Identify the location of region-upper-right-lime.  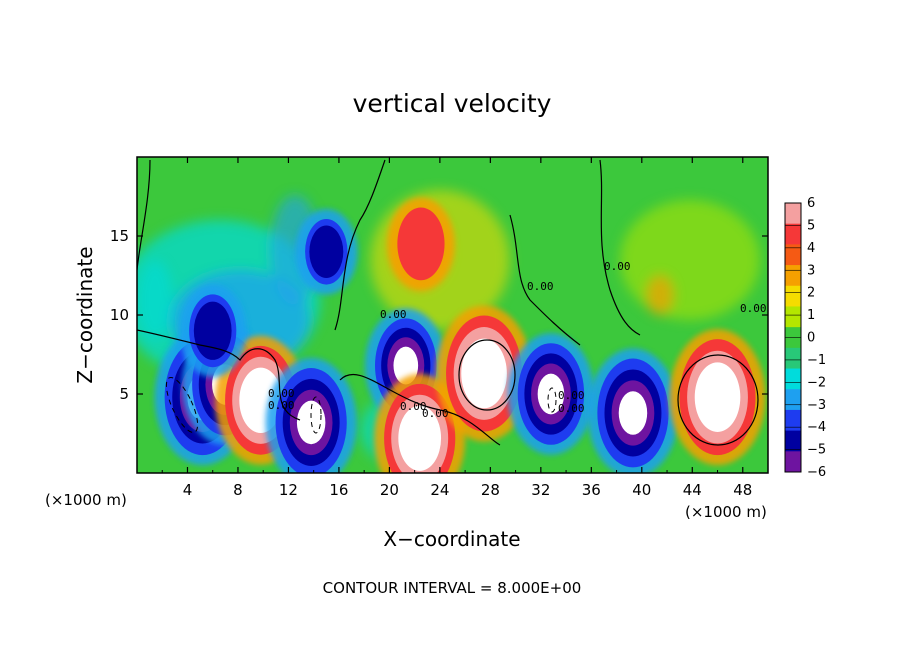
(690, 260).